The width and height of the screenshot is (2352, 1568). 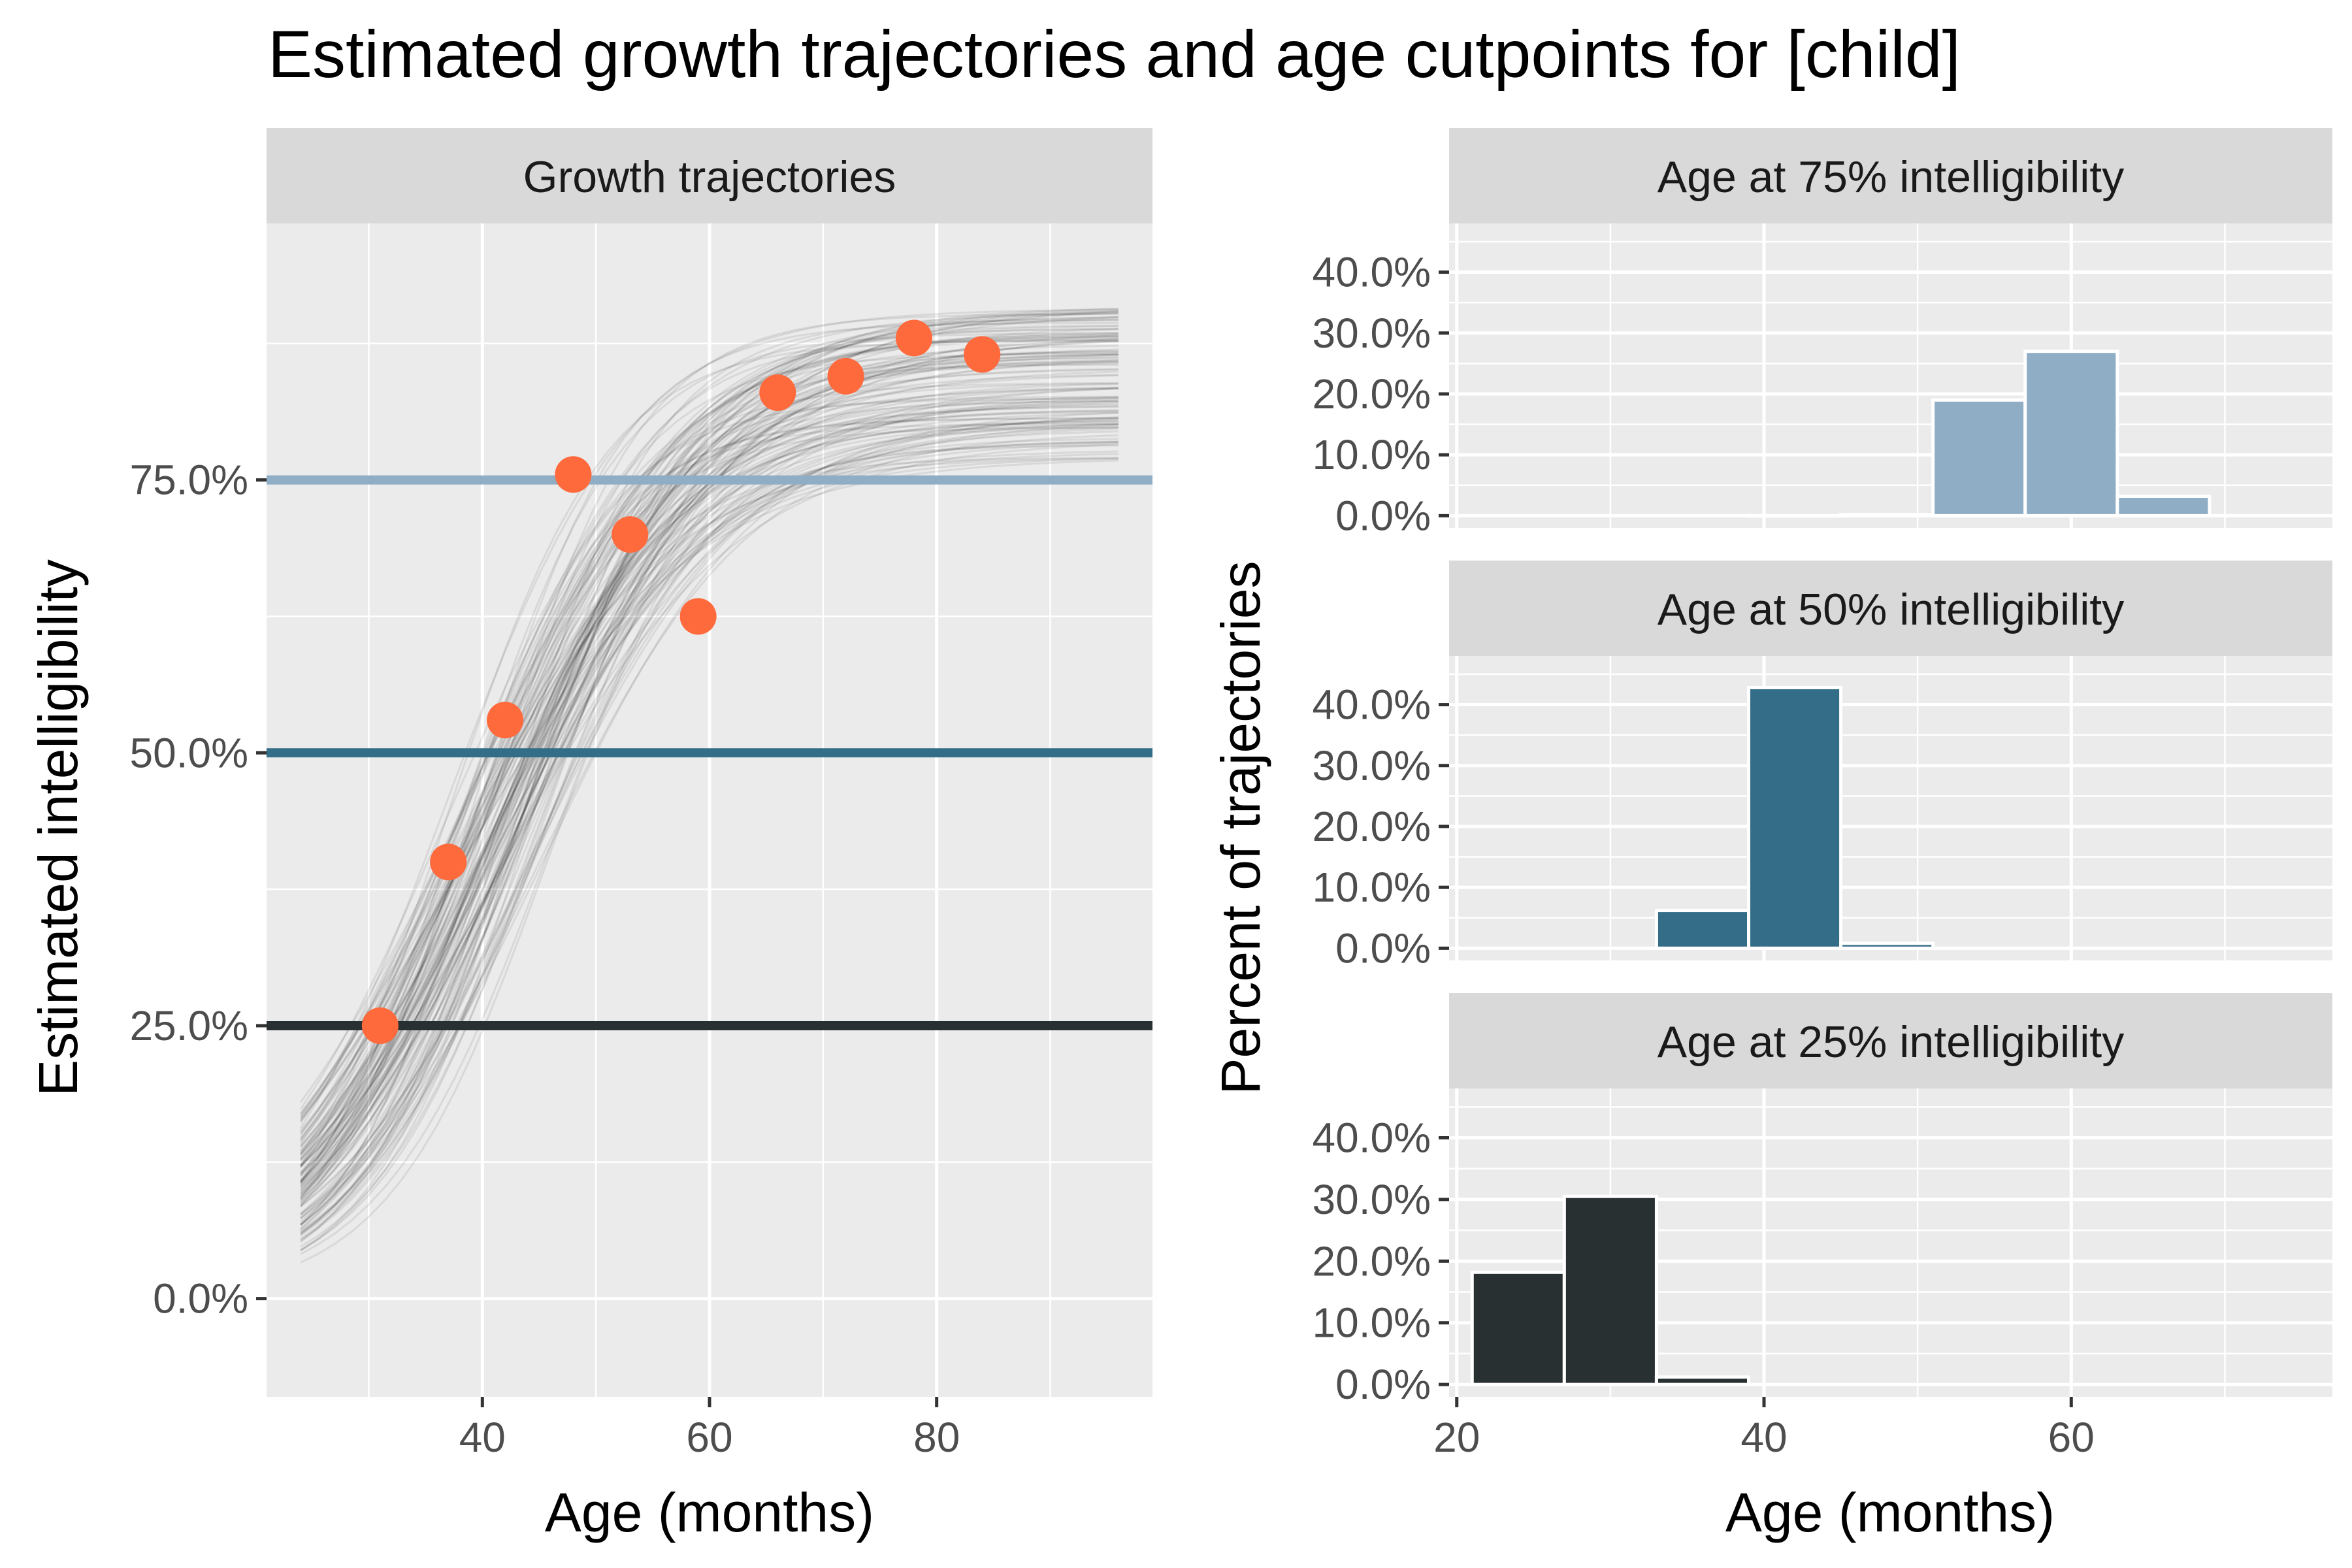 I want to click on histogram-strip, so click(x=1890, y=175).